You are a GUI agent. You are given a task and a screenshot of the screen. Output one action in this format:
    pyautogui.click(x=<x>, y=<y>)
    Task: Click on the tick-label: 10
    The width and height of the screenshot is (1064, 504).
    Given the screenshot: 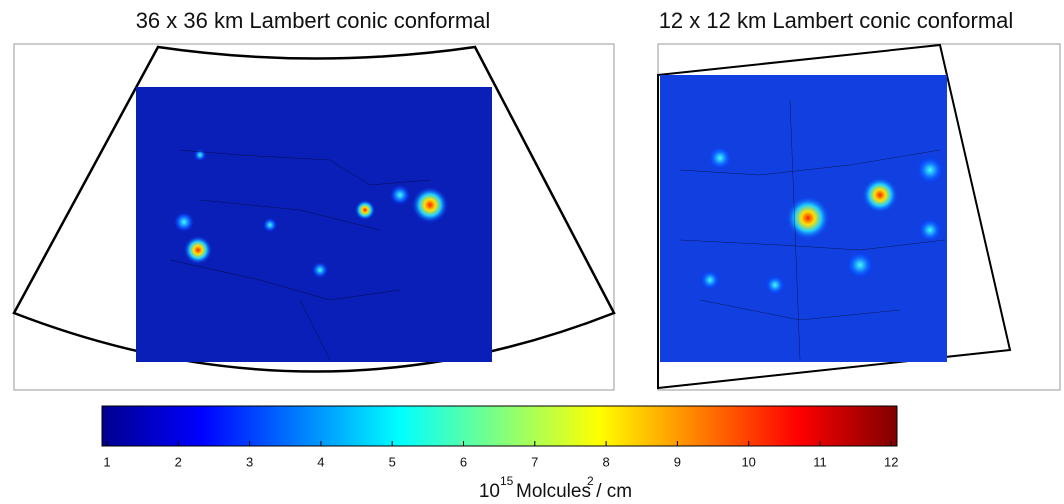 What is the action you would take?
    pyautogui.click(x=748, y=461)
    